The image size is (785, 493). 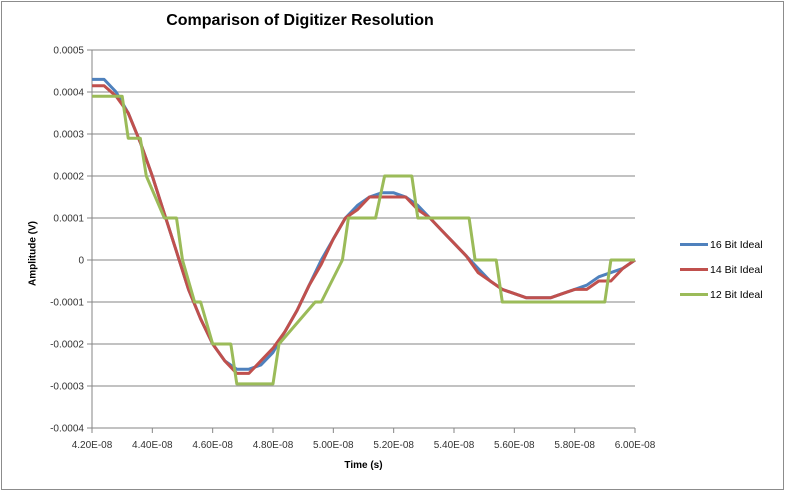 What do you see at coordinates (68, 219) in the screenshot?
I see `y-tick-label: 0.0001` at bounding box center [68, 219].